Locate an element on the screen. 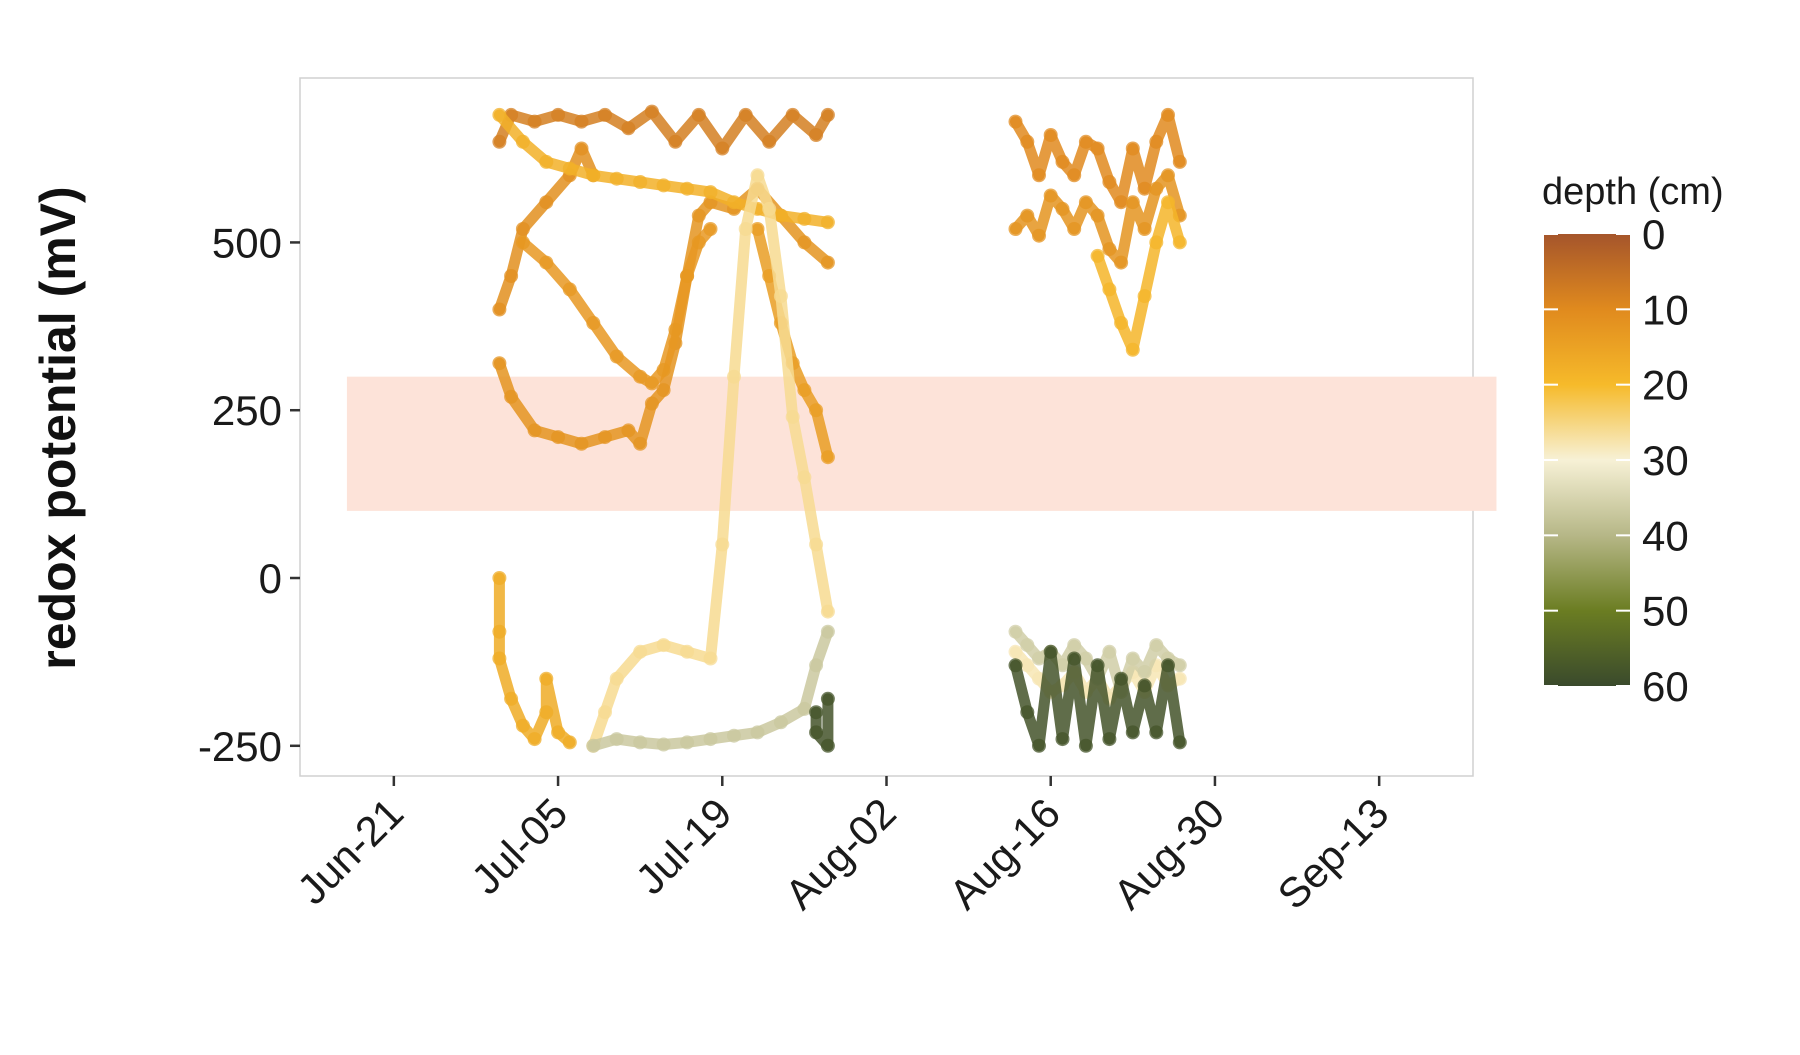 The width and height of the screenshot is (1800, 1055). legend-label: 60 is located at coordinates (1665, 686).